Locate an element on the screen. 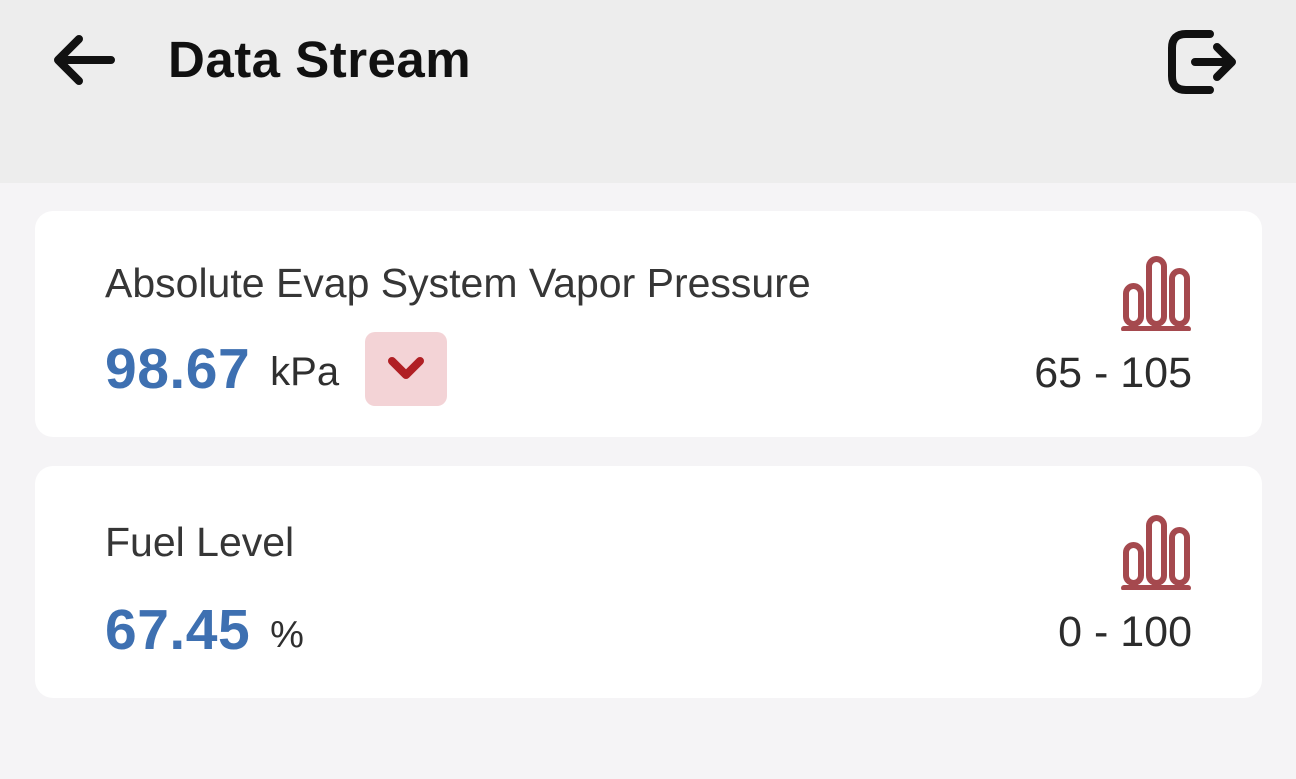 The width and height of the screenshot is (1296, 779). chevron-down-icon is located at coordinates (406, 369).